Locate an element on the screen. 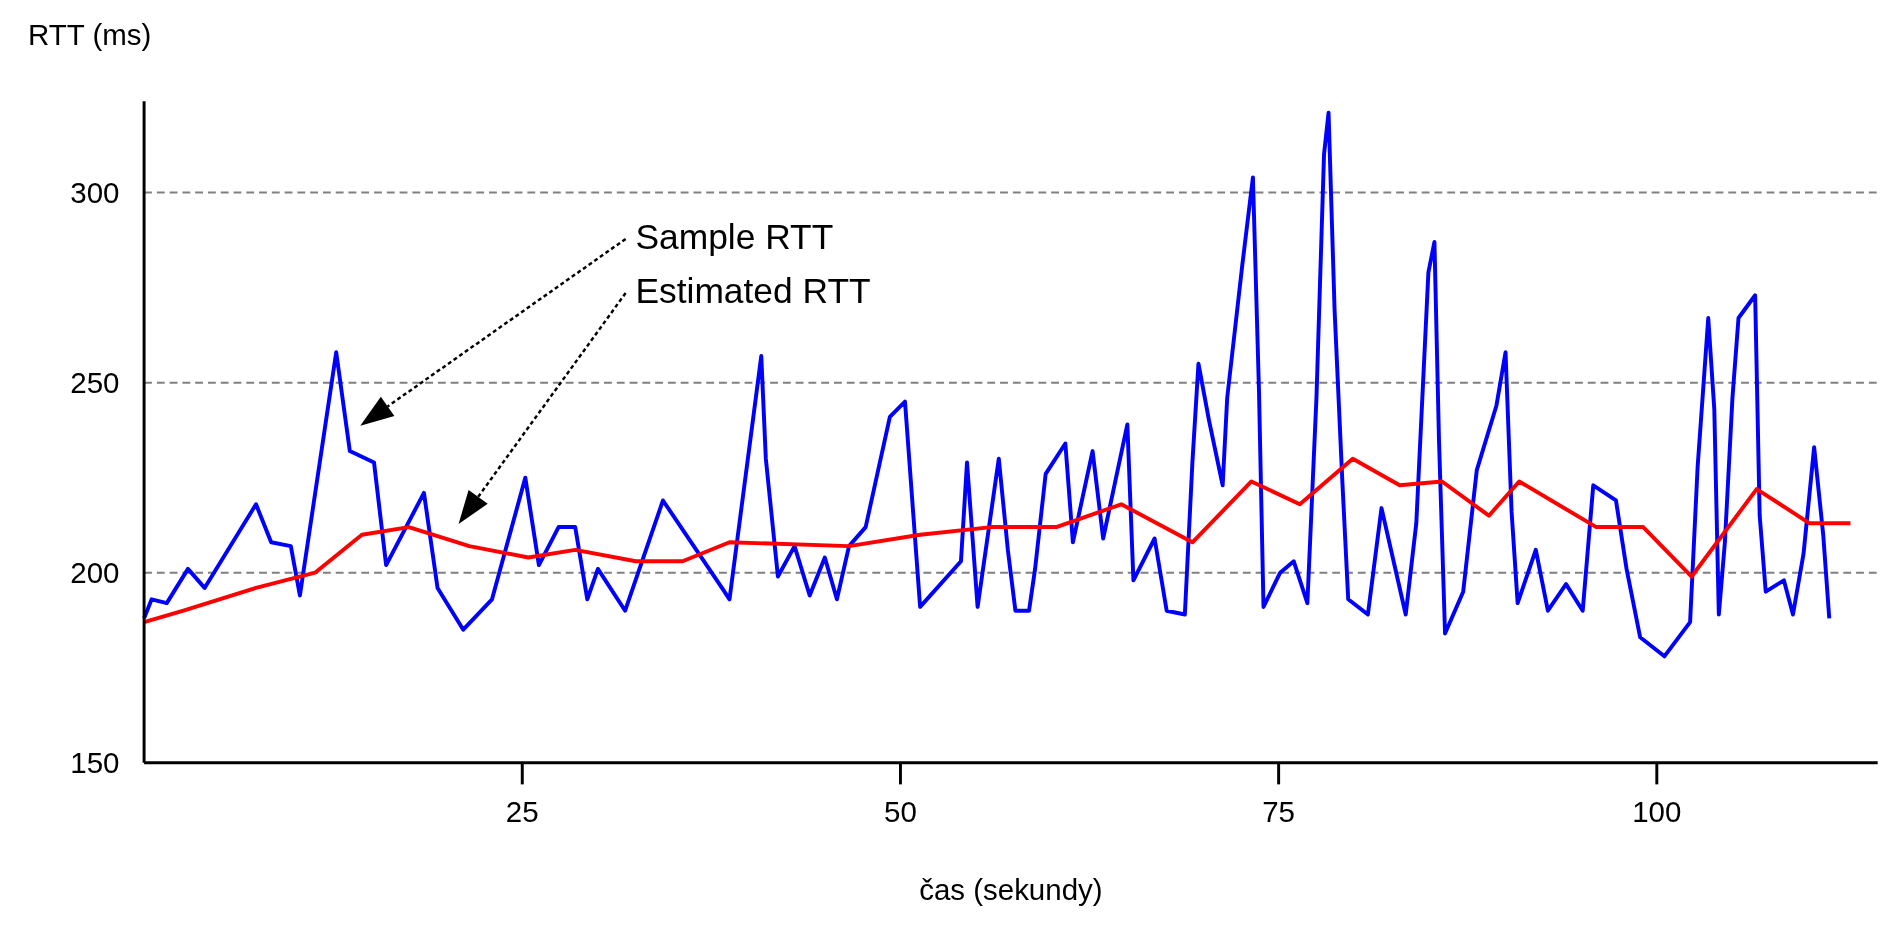 Image resolution: width=1894 pixels, height=928 pixels. x-axis-title: čas (sekundy) is located at coordinates (1011, 890).